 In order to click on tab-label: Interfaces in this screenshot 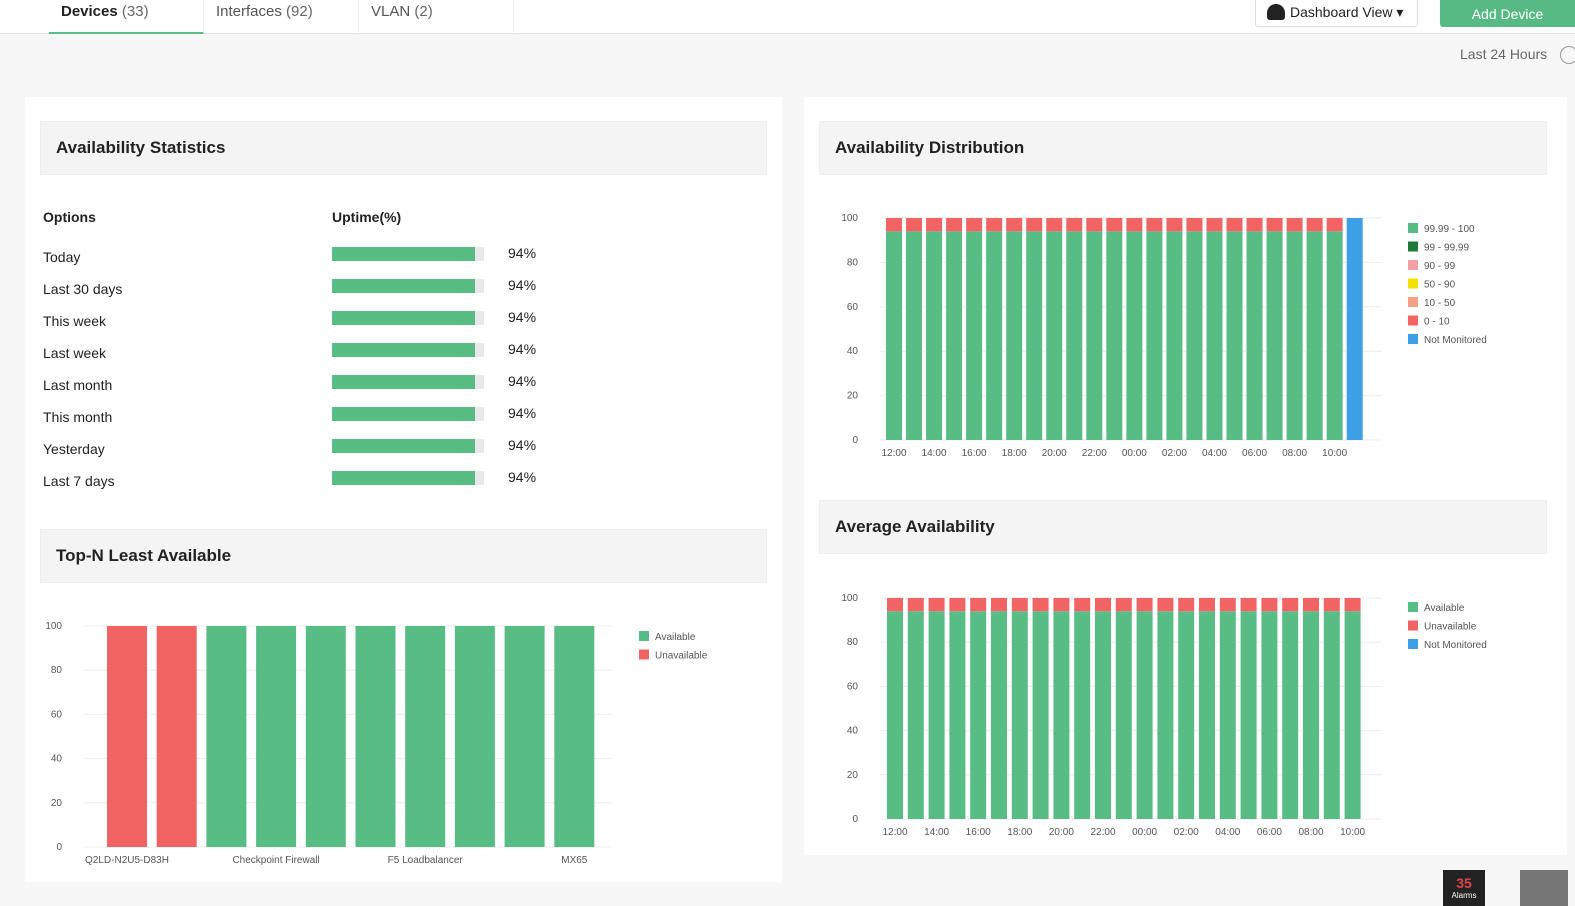, I will do `click(249, 11)`.